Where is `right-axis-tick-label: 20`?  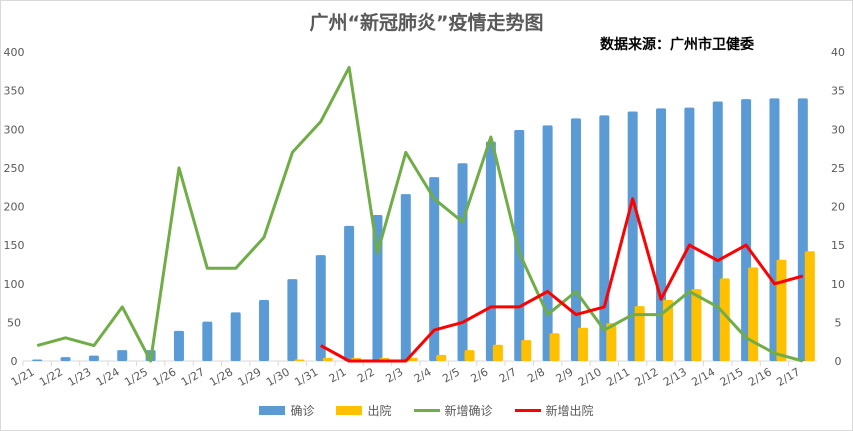 right-axis-tick-label: 20 is located at coordinates (838, 207).